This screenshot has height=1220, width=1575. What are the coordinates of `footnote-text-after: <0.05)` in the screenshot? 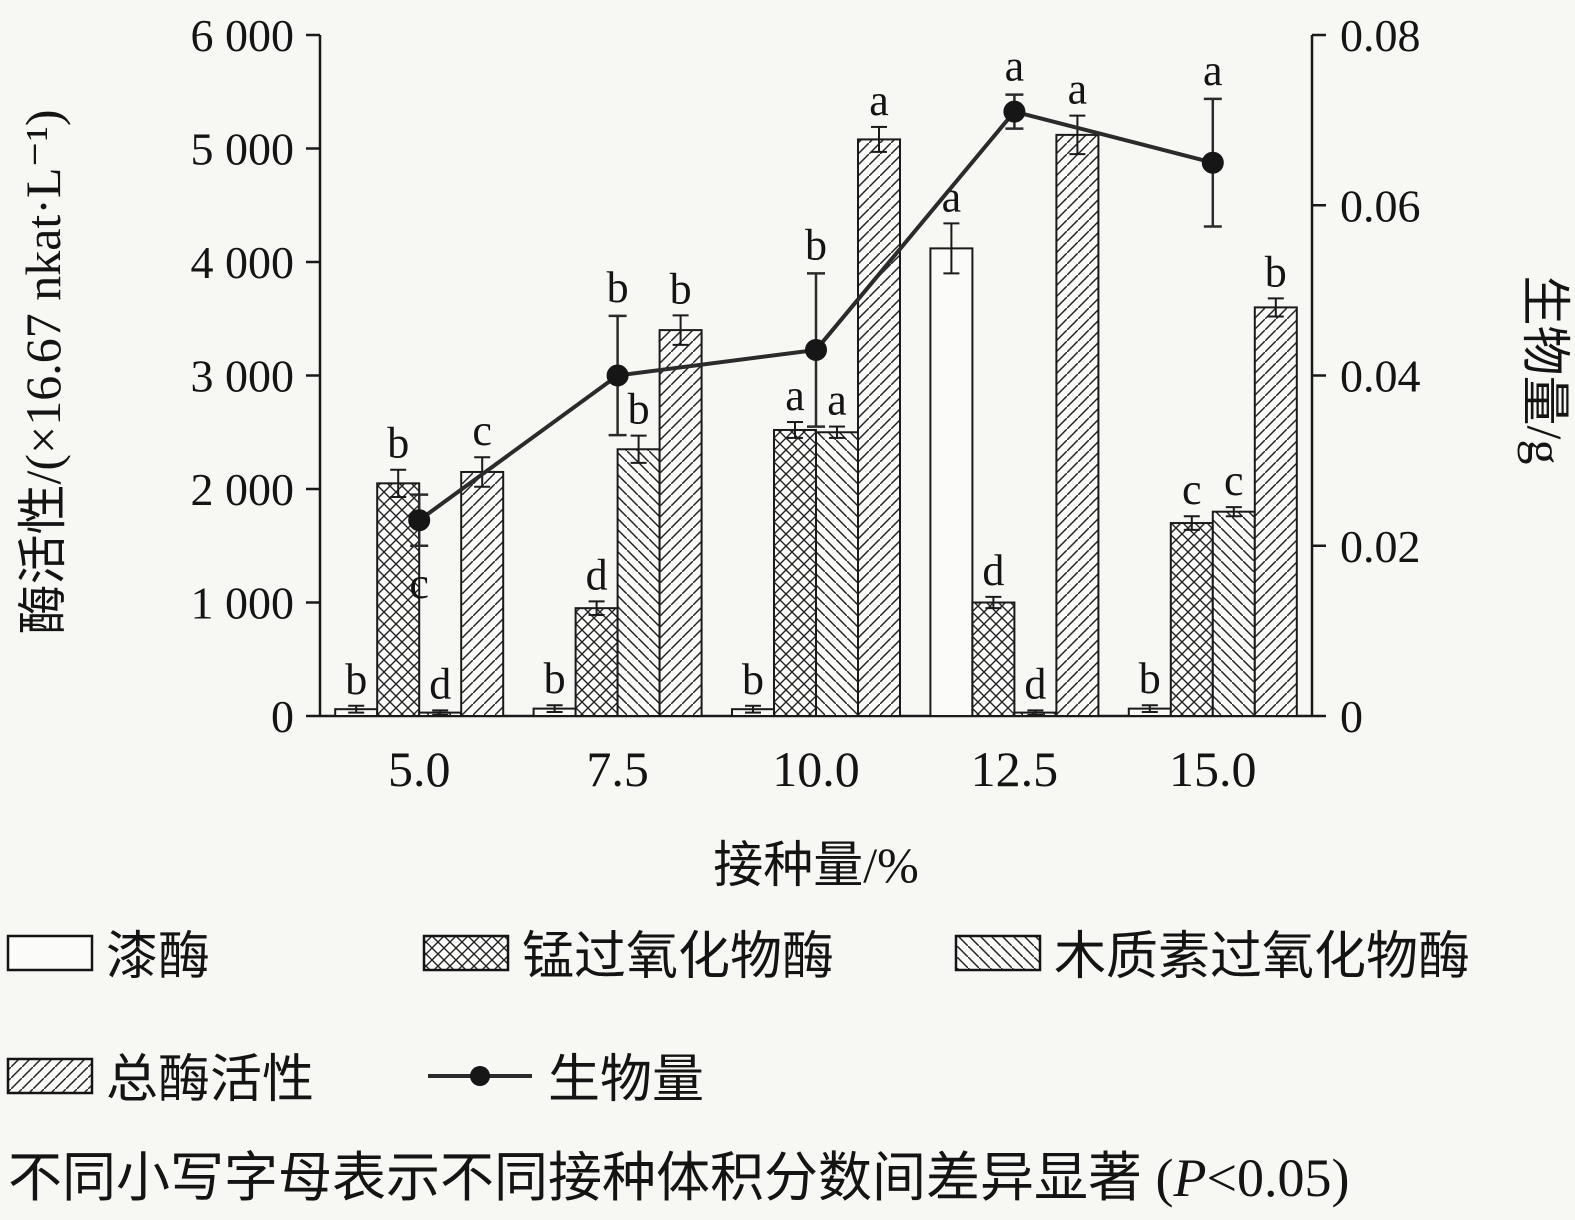 It's located at (1277, 1178).